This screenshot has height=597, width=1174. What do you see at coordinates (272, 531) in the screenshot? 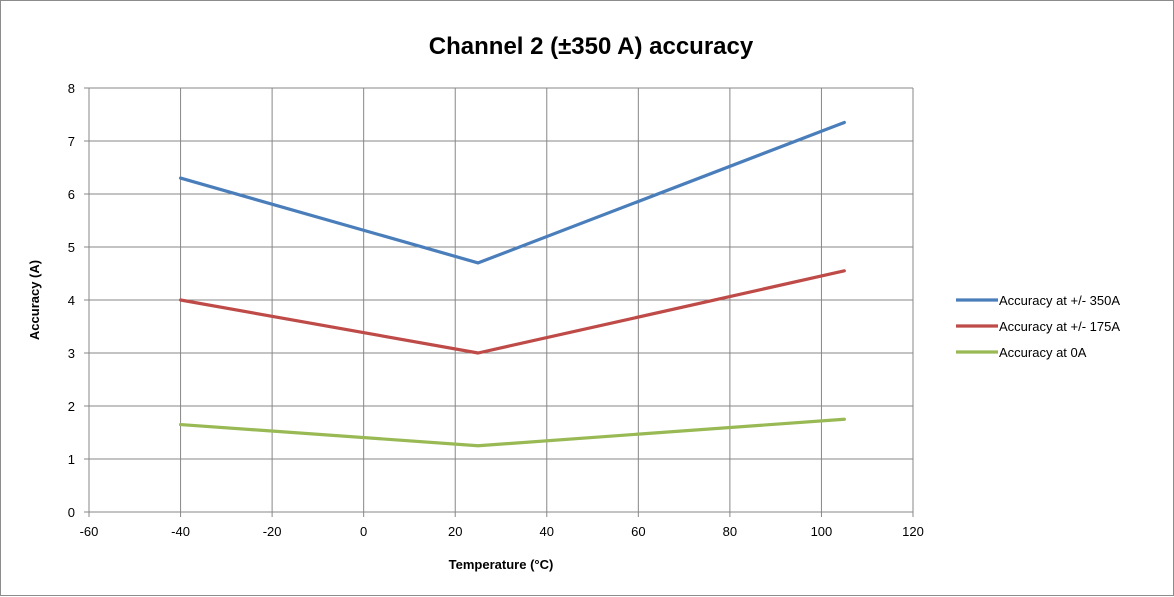
I see `x-tick-label: -20` at bounding box center [272, 531].